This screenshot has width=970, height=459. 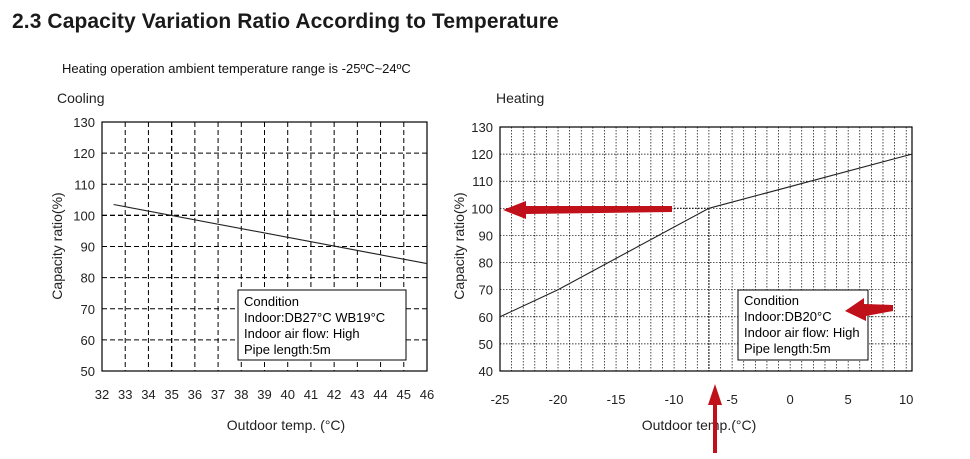 I want to click on x-tick-label: 38, so click(x=241, y=394).